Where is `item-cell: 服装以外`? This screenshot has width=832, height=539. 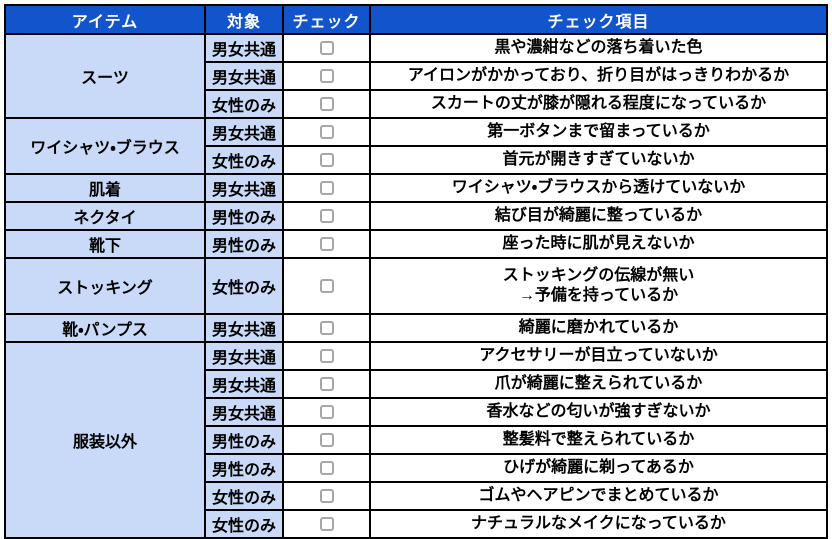 item-cell: 服装以外 is located at coordinates (105, 440).